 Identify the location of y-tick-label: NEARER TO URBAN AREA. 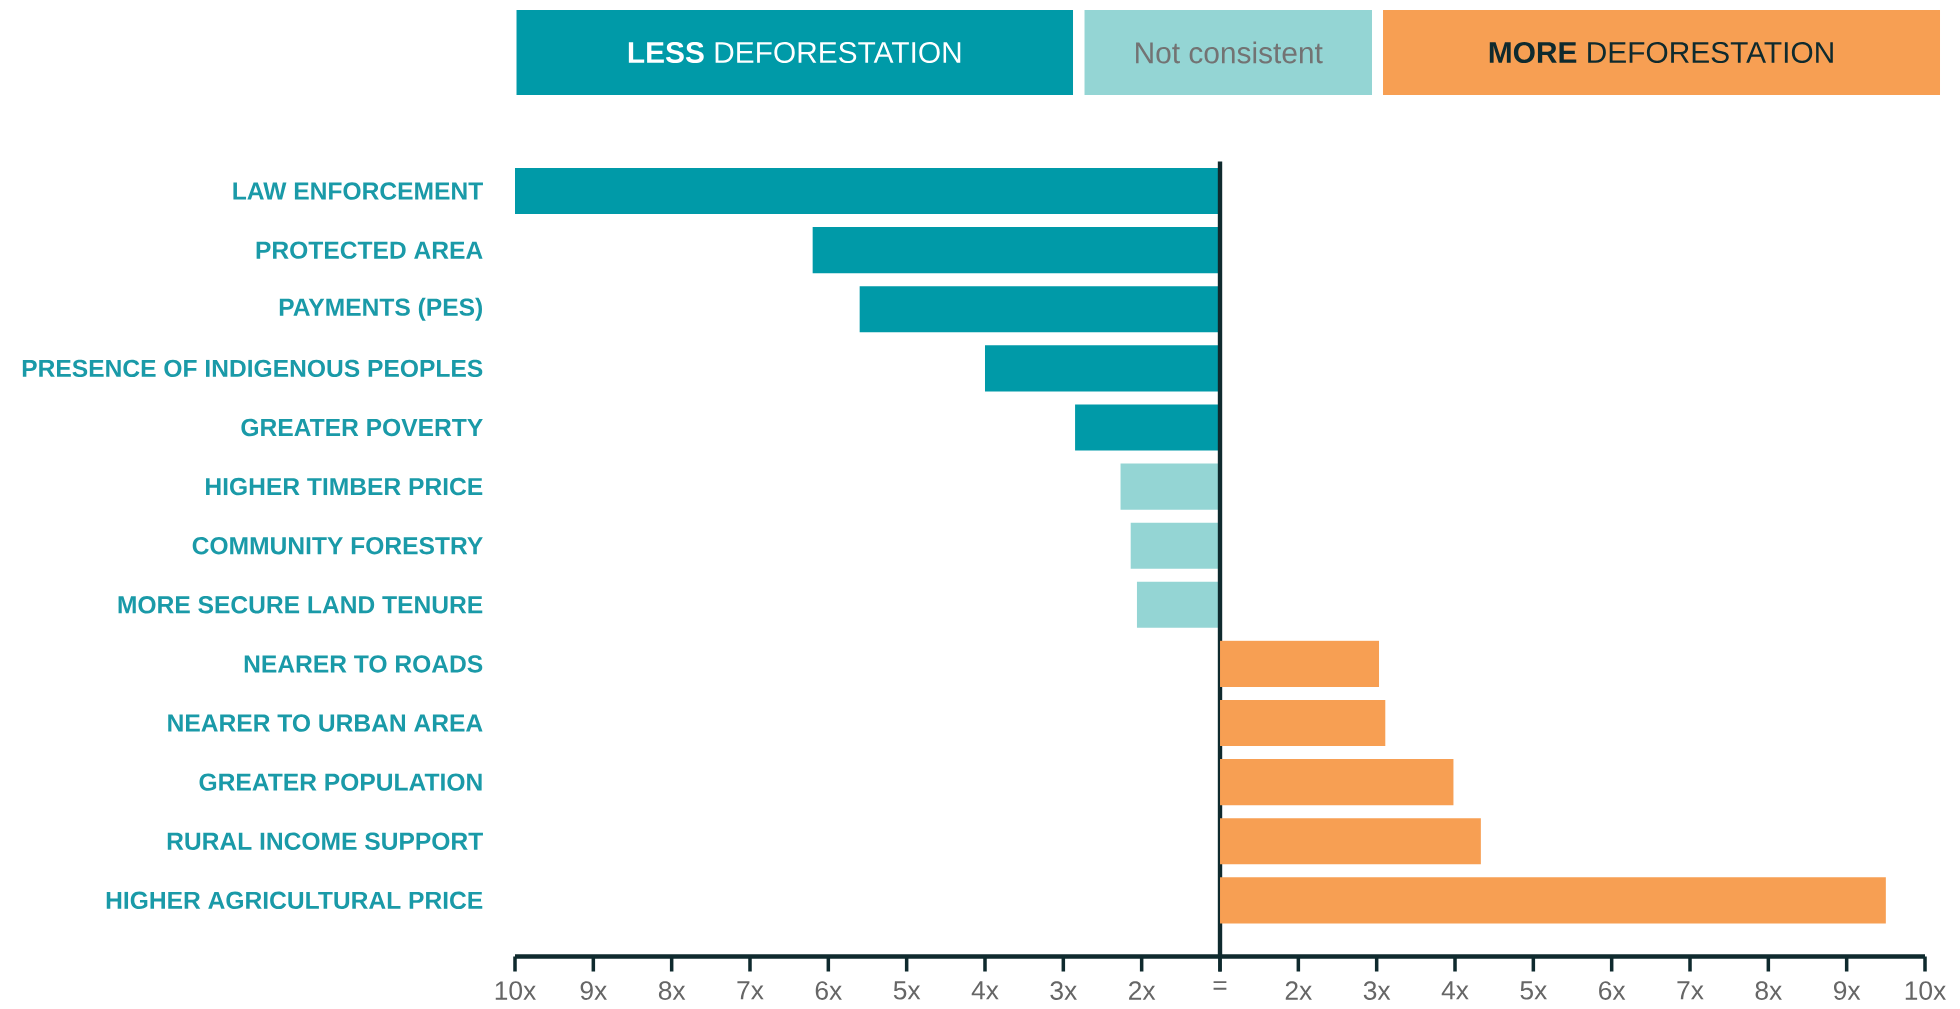
(325, 723).